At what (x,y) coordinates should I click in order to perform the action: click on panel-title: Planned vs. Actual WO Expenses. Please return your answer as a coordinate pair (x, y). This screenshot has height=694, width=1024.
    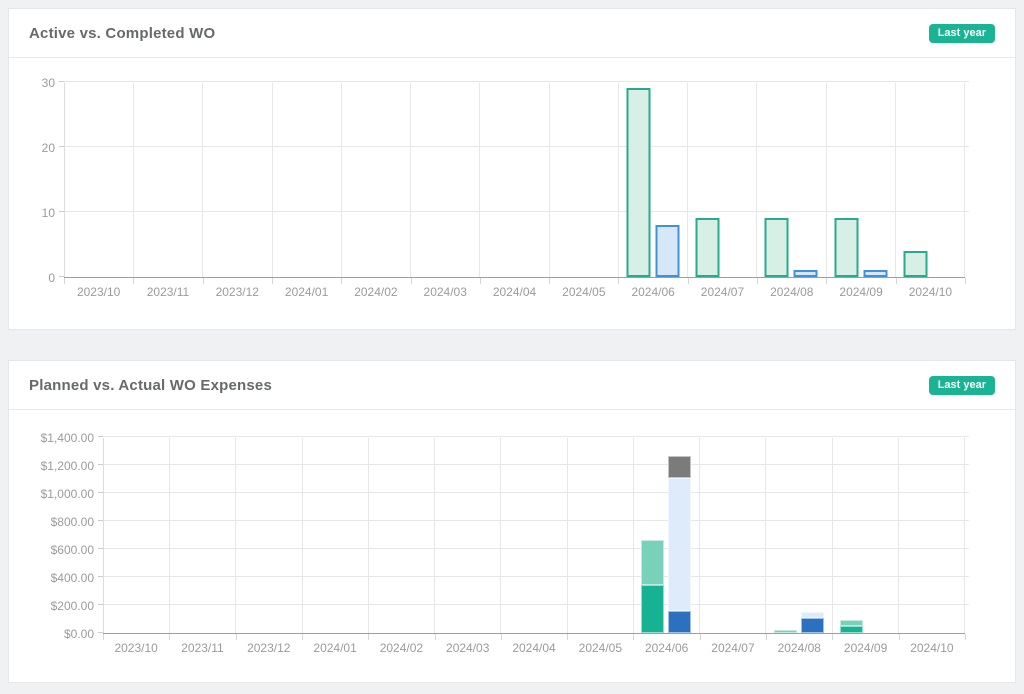
    Looking at the image, I should click on (151, 385).